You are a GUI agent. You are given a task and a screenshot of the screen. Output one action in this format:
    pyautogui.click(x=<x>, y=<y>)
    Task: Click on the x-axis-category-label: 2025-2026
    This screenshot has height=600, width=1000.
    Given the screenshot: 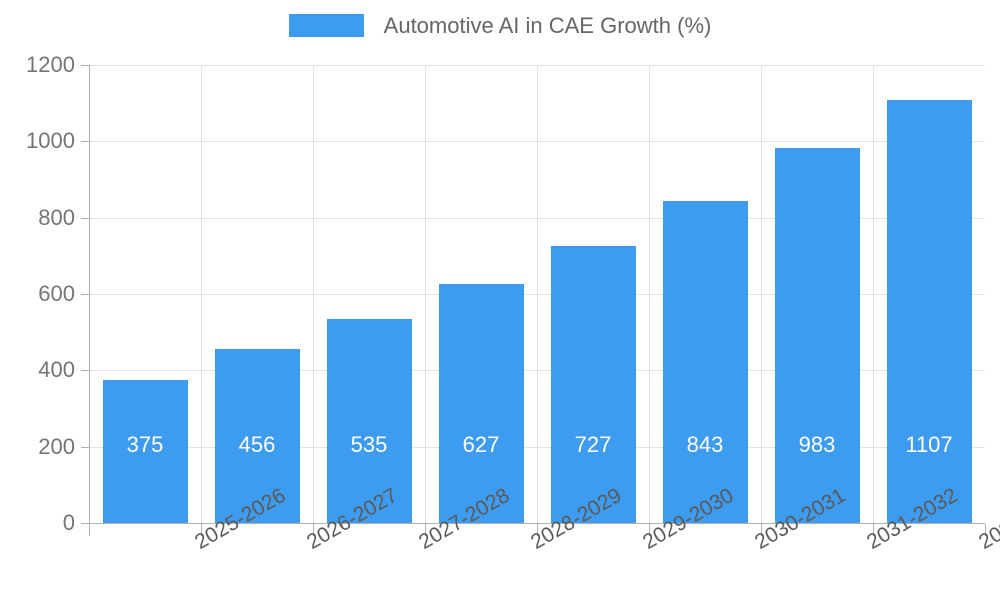 What is the action you would take?
    pyautogui.click(x=240, y=519)
    